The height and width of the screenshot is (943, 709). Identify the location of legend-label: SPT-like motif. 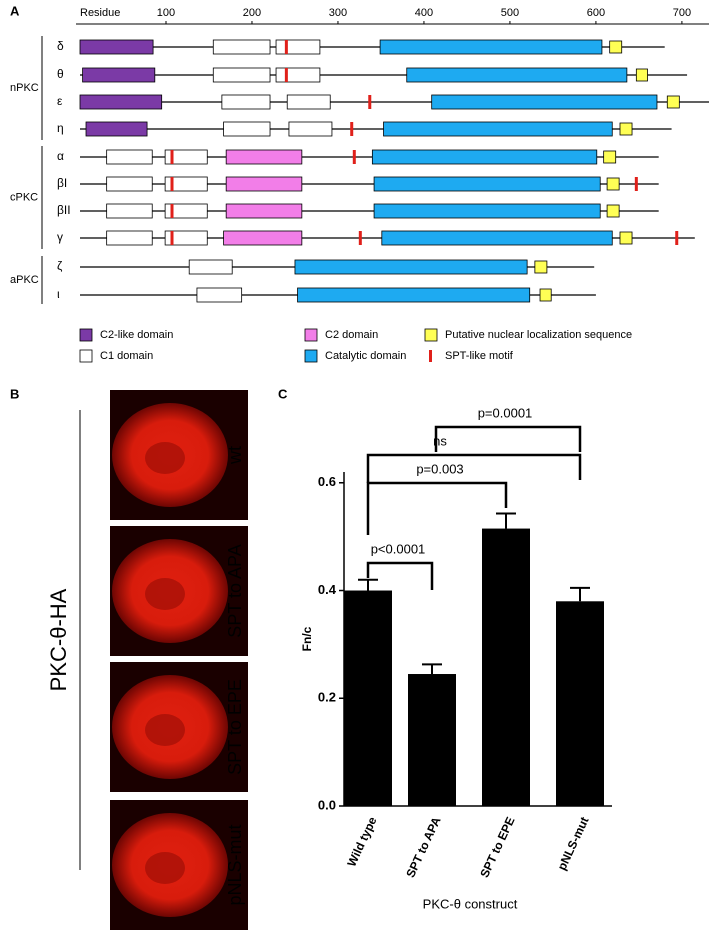
(479, 356).